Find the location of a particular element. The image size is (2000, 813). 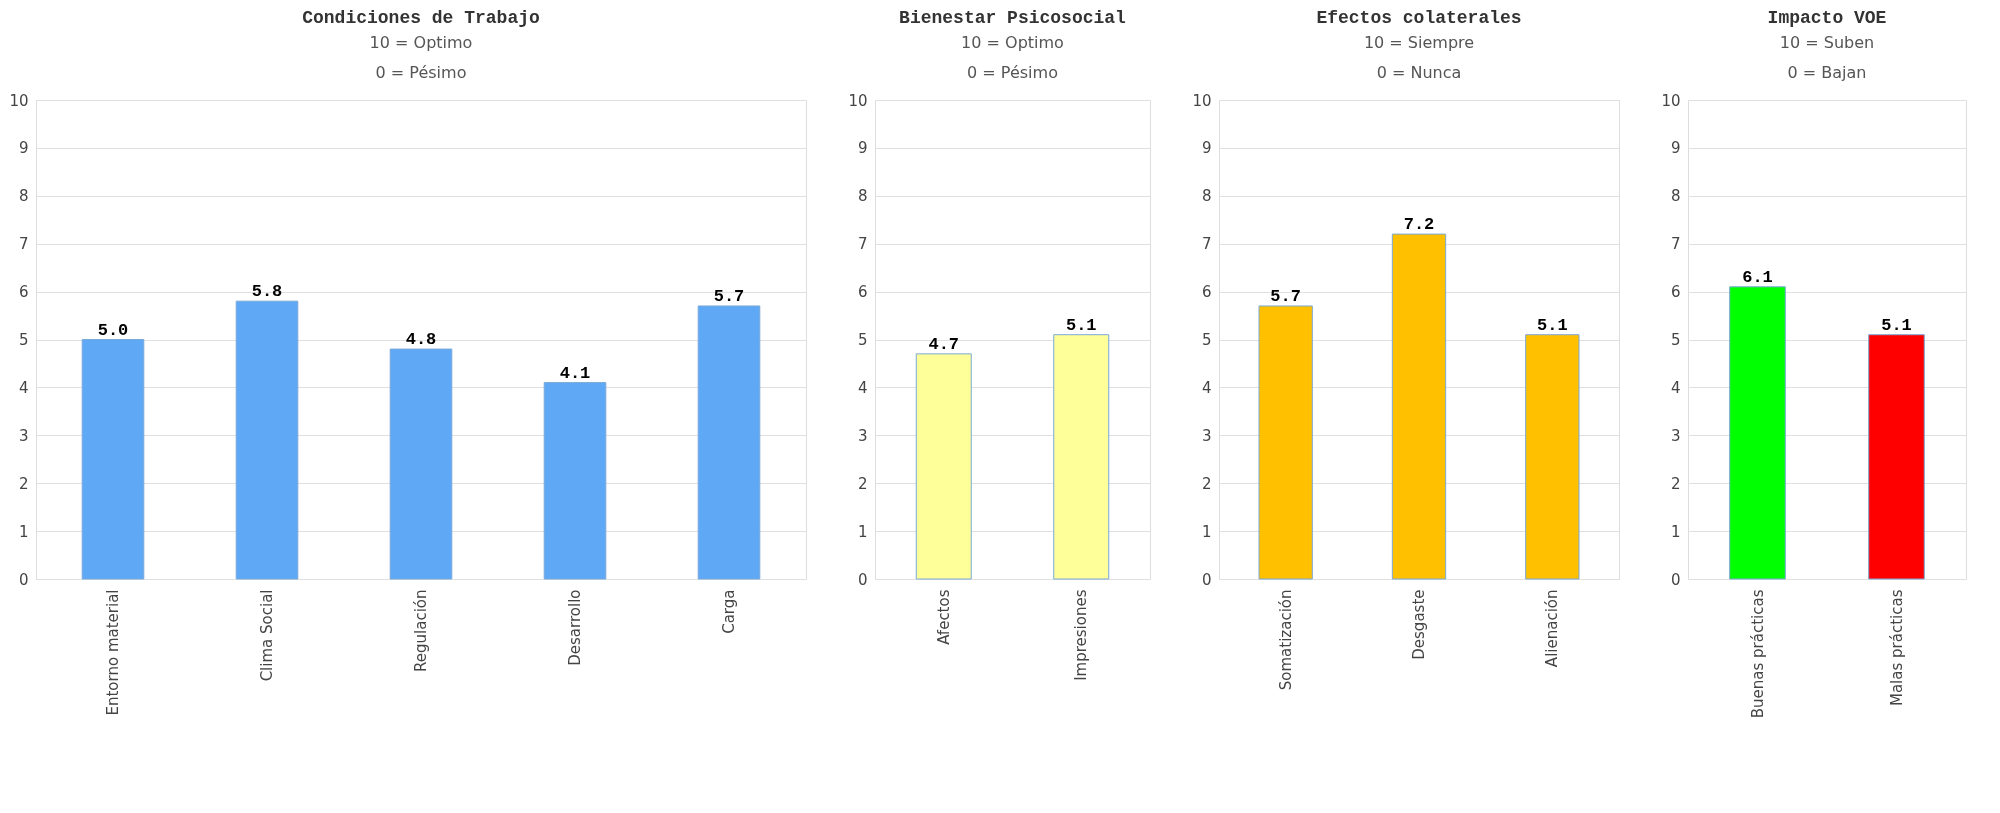

x-tick-label: Afectos is located at coordinates (943, 617).